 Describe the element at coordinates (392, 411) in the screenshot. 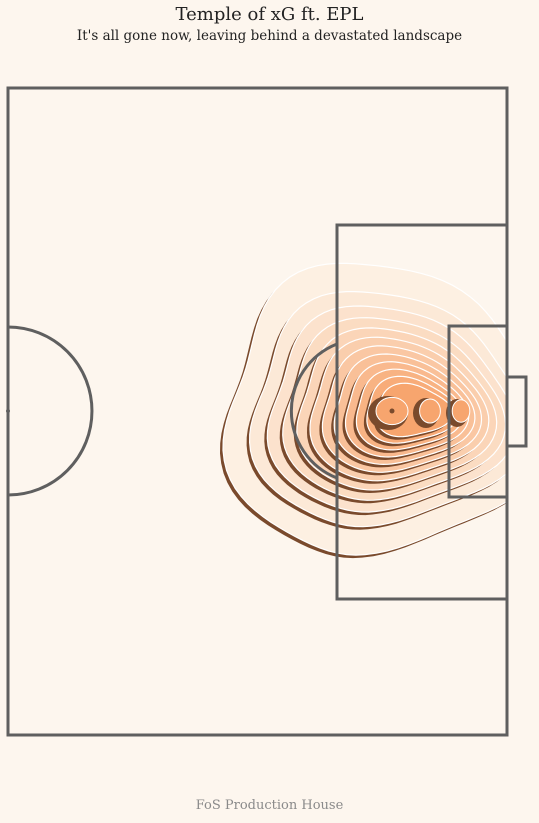

I see `penalty-spot` at that location.